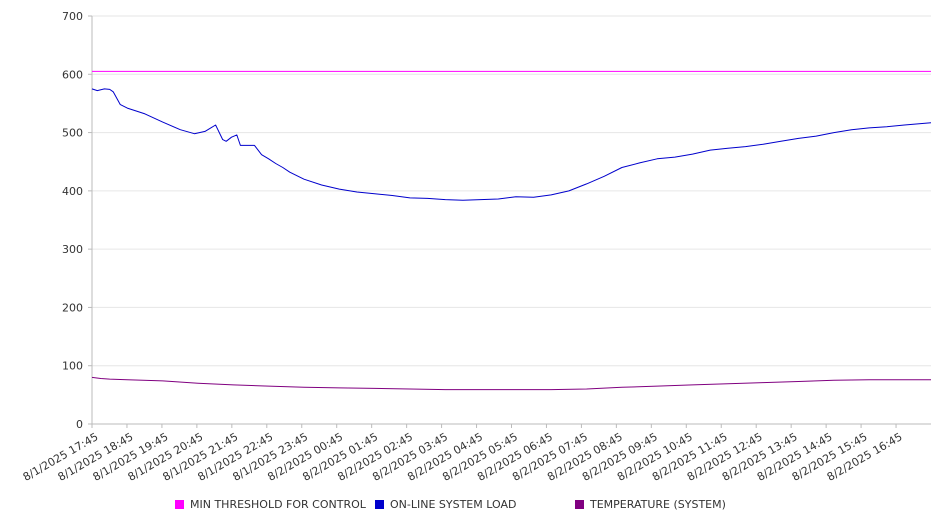 The image size is (946, 526). I want to click on legend-swatch-system-load, so click(379, 504).